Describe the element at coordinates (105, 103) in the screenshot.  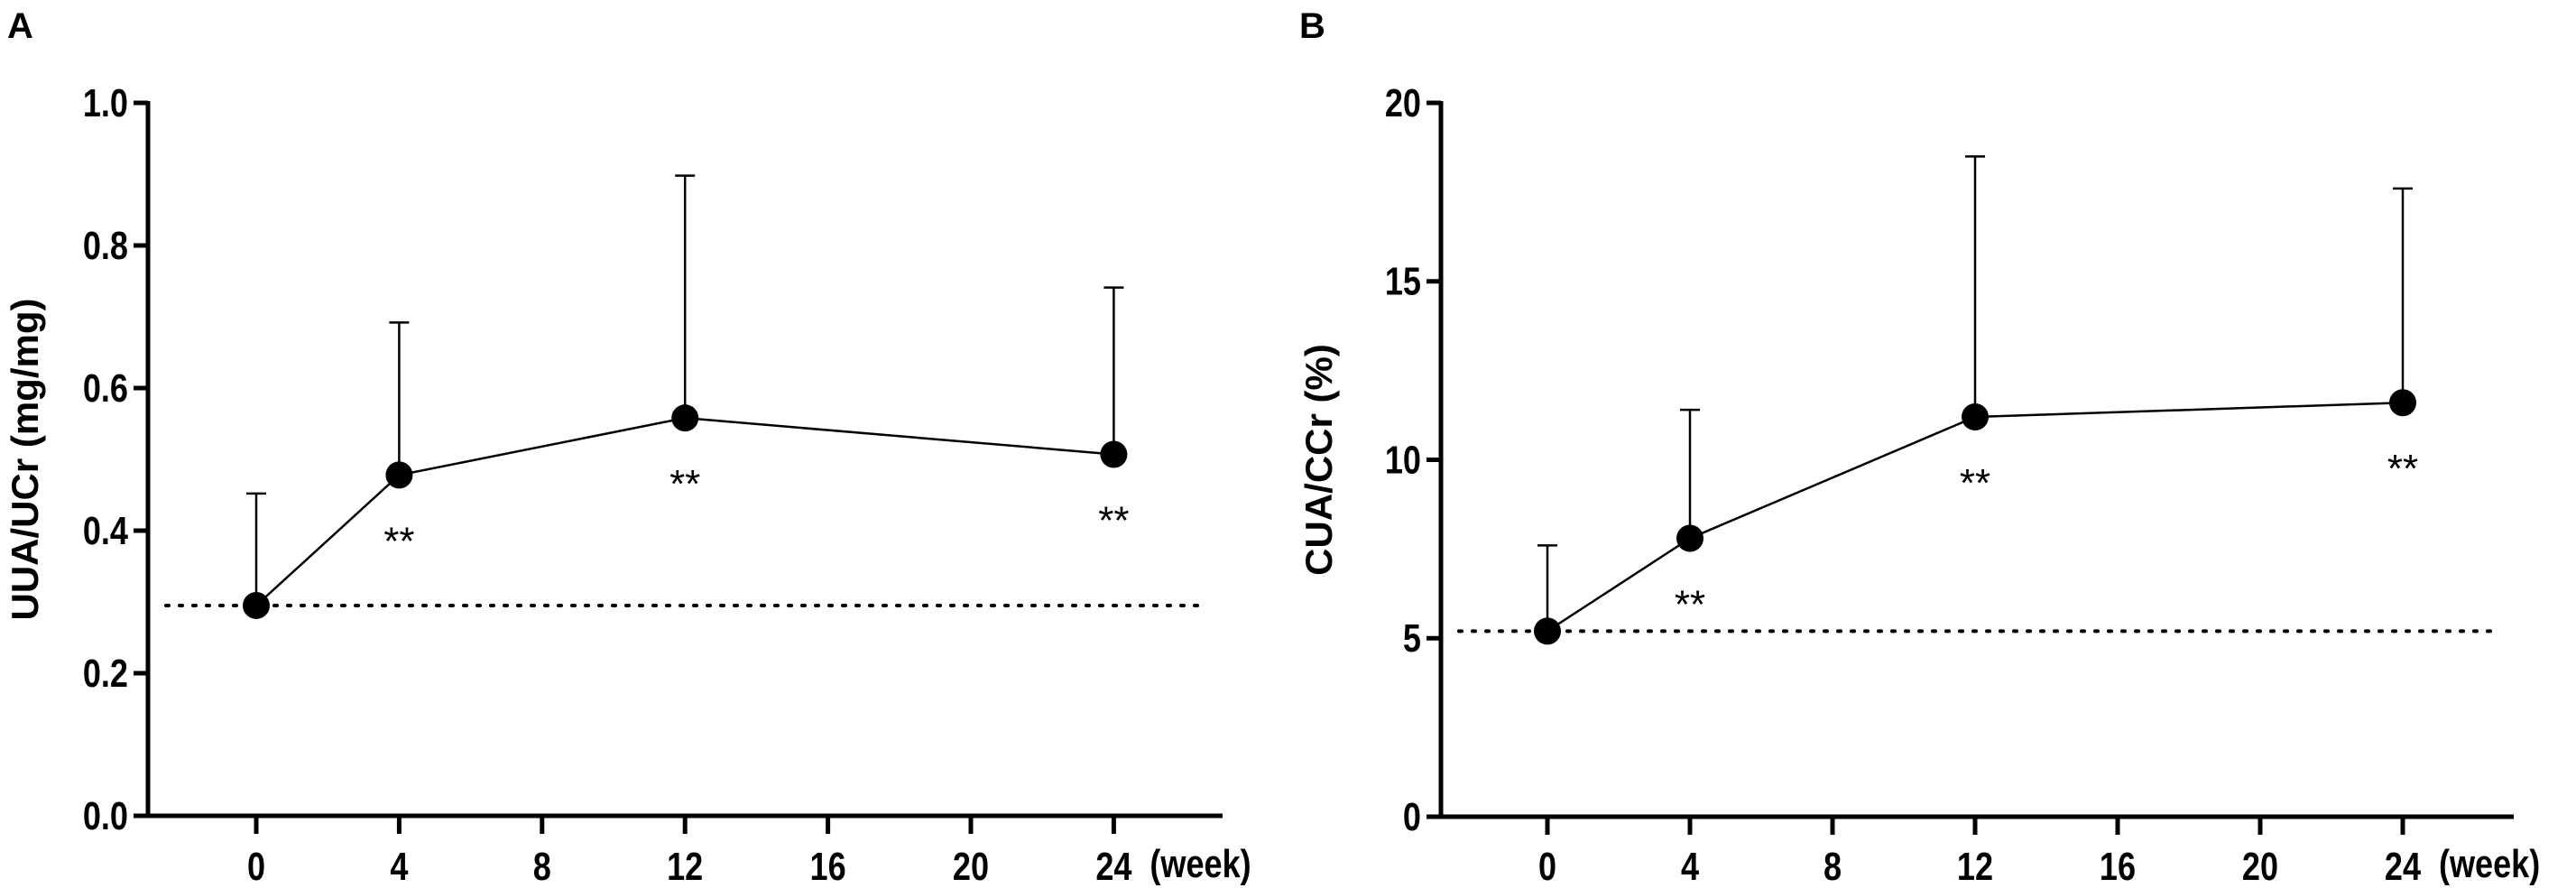
I see `y-tick-label: 1.0` at that location.